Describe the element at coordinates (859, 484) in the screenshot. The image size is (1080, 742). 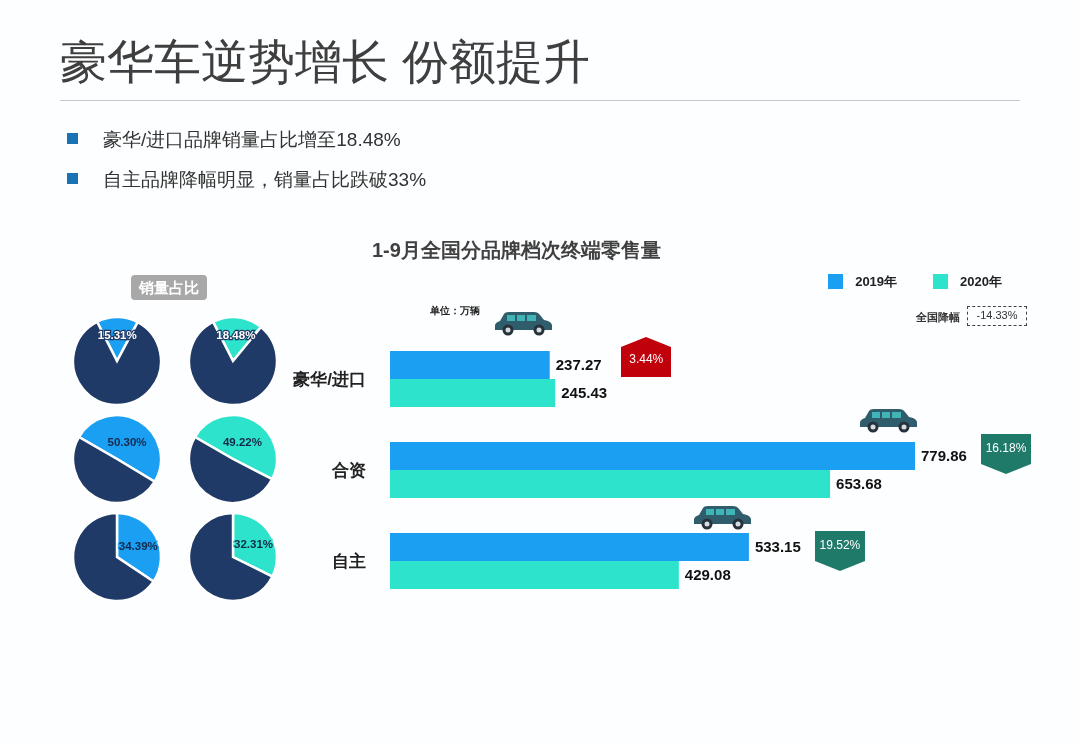
I see `data-label: 653.68` at that location.